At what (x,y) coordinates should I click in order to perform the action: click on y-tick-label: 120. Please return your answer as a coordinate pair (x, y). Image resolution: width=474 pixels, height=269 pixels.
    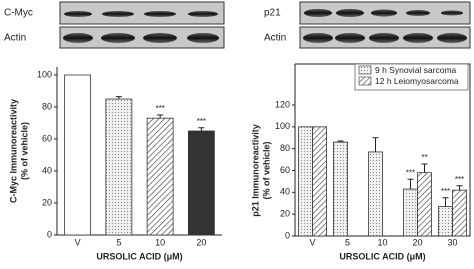
    Looking at the image, I should click on (282, 104).